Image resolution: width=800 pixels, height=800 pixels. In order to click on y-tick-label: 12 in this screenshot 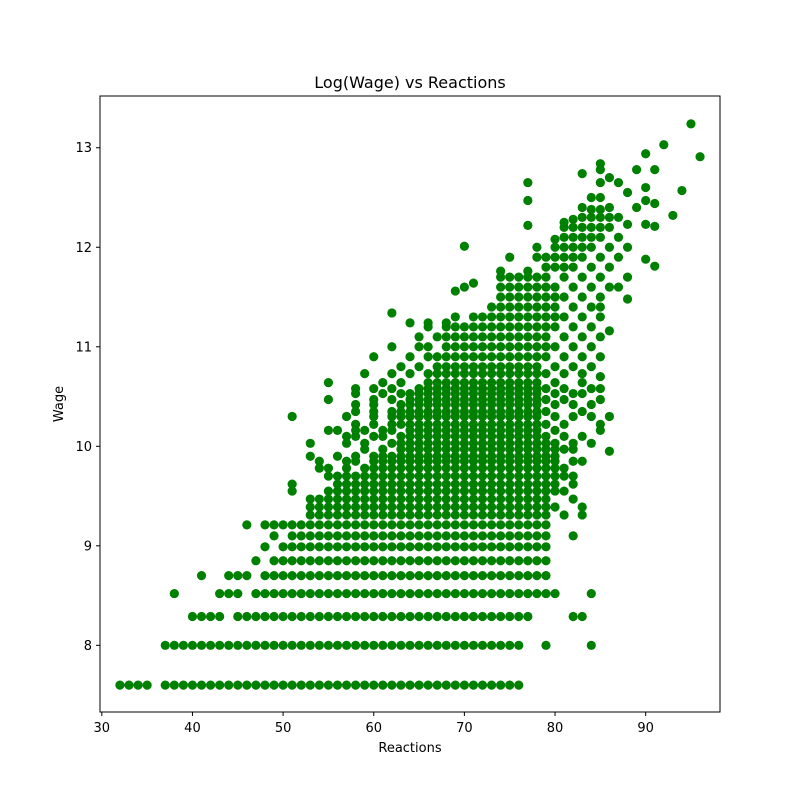, I will do `click(83, 248)`.